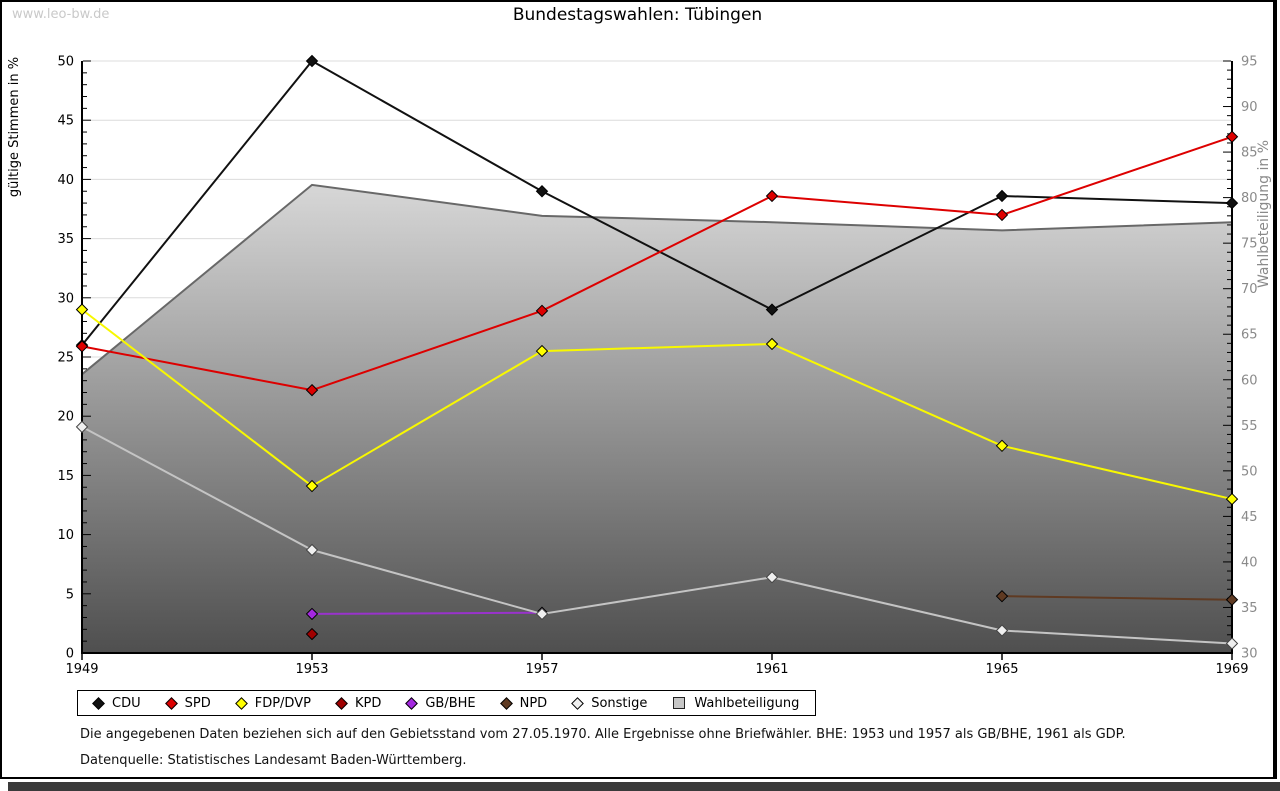  What do you see at coordinates (1232, 499) in the screenshot?
I see `marker-fdp-dvp-1969` at bounding box center [1232, 499].